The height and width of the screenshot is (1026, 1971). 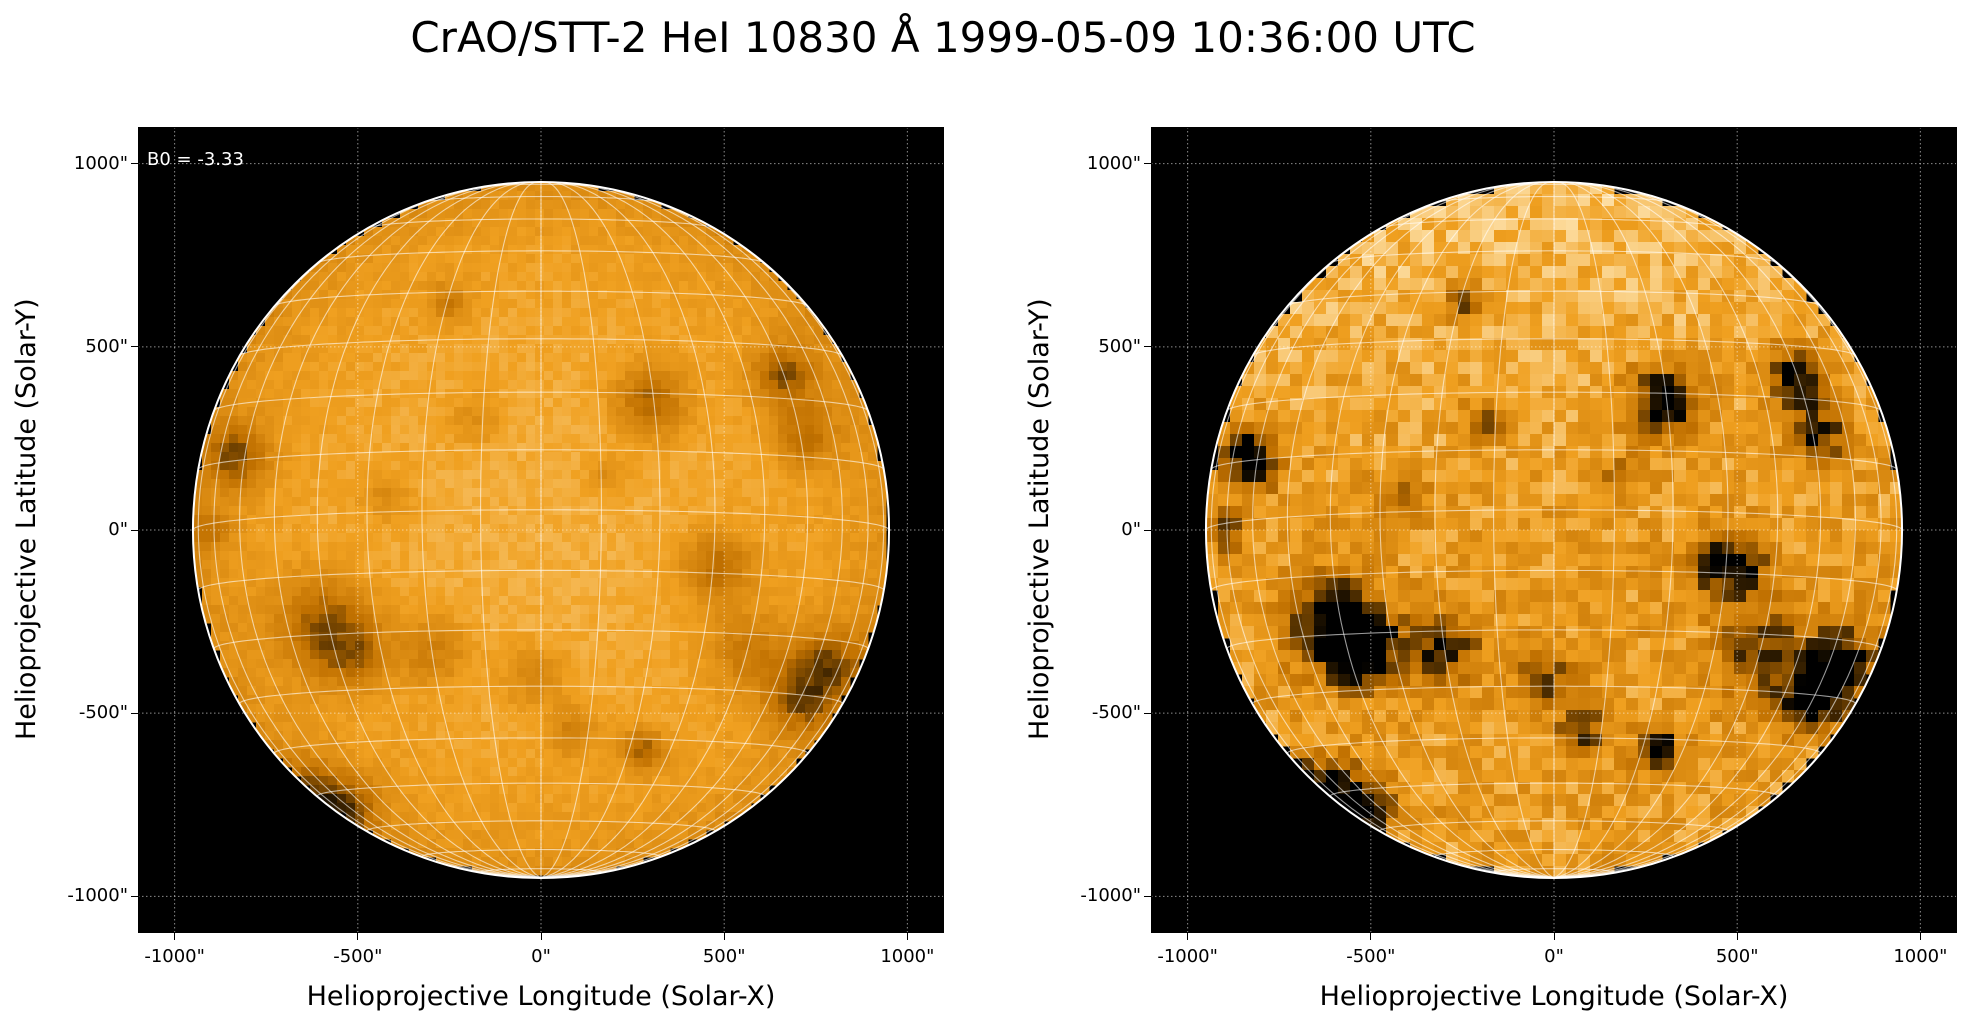 What do you see at coordinates (1554, 996) in the screenshot?
I see `right-x-axis-label: Helioprojective Longitude (Solar-X)` at bounding box center [1554, 996].